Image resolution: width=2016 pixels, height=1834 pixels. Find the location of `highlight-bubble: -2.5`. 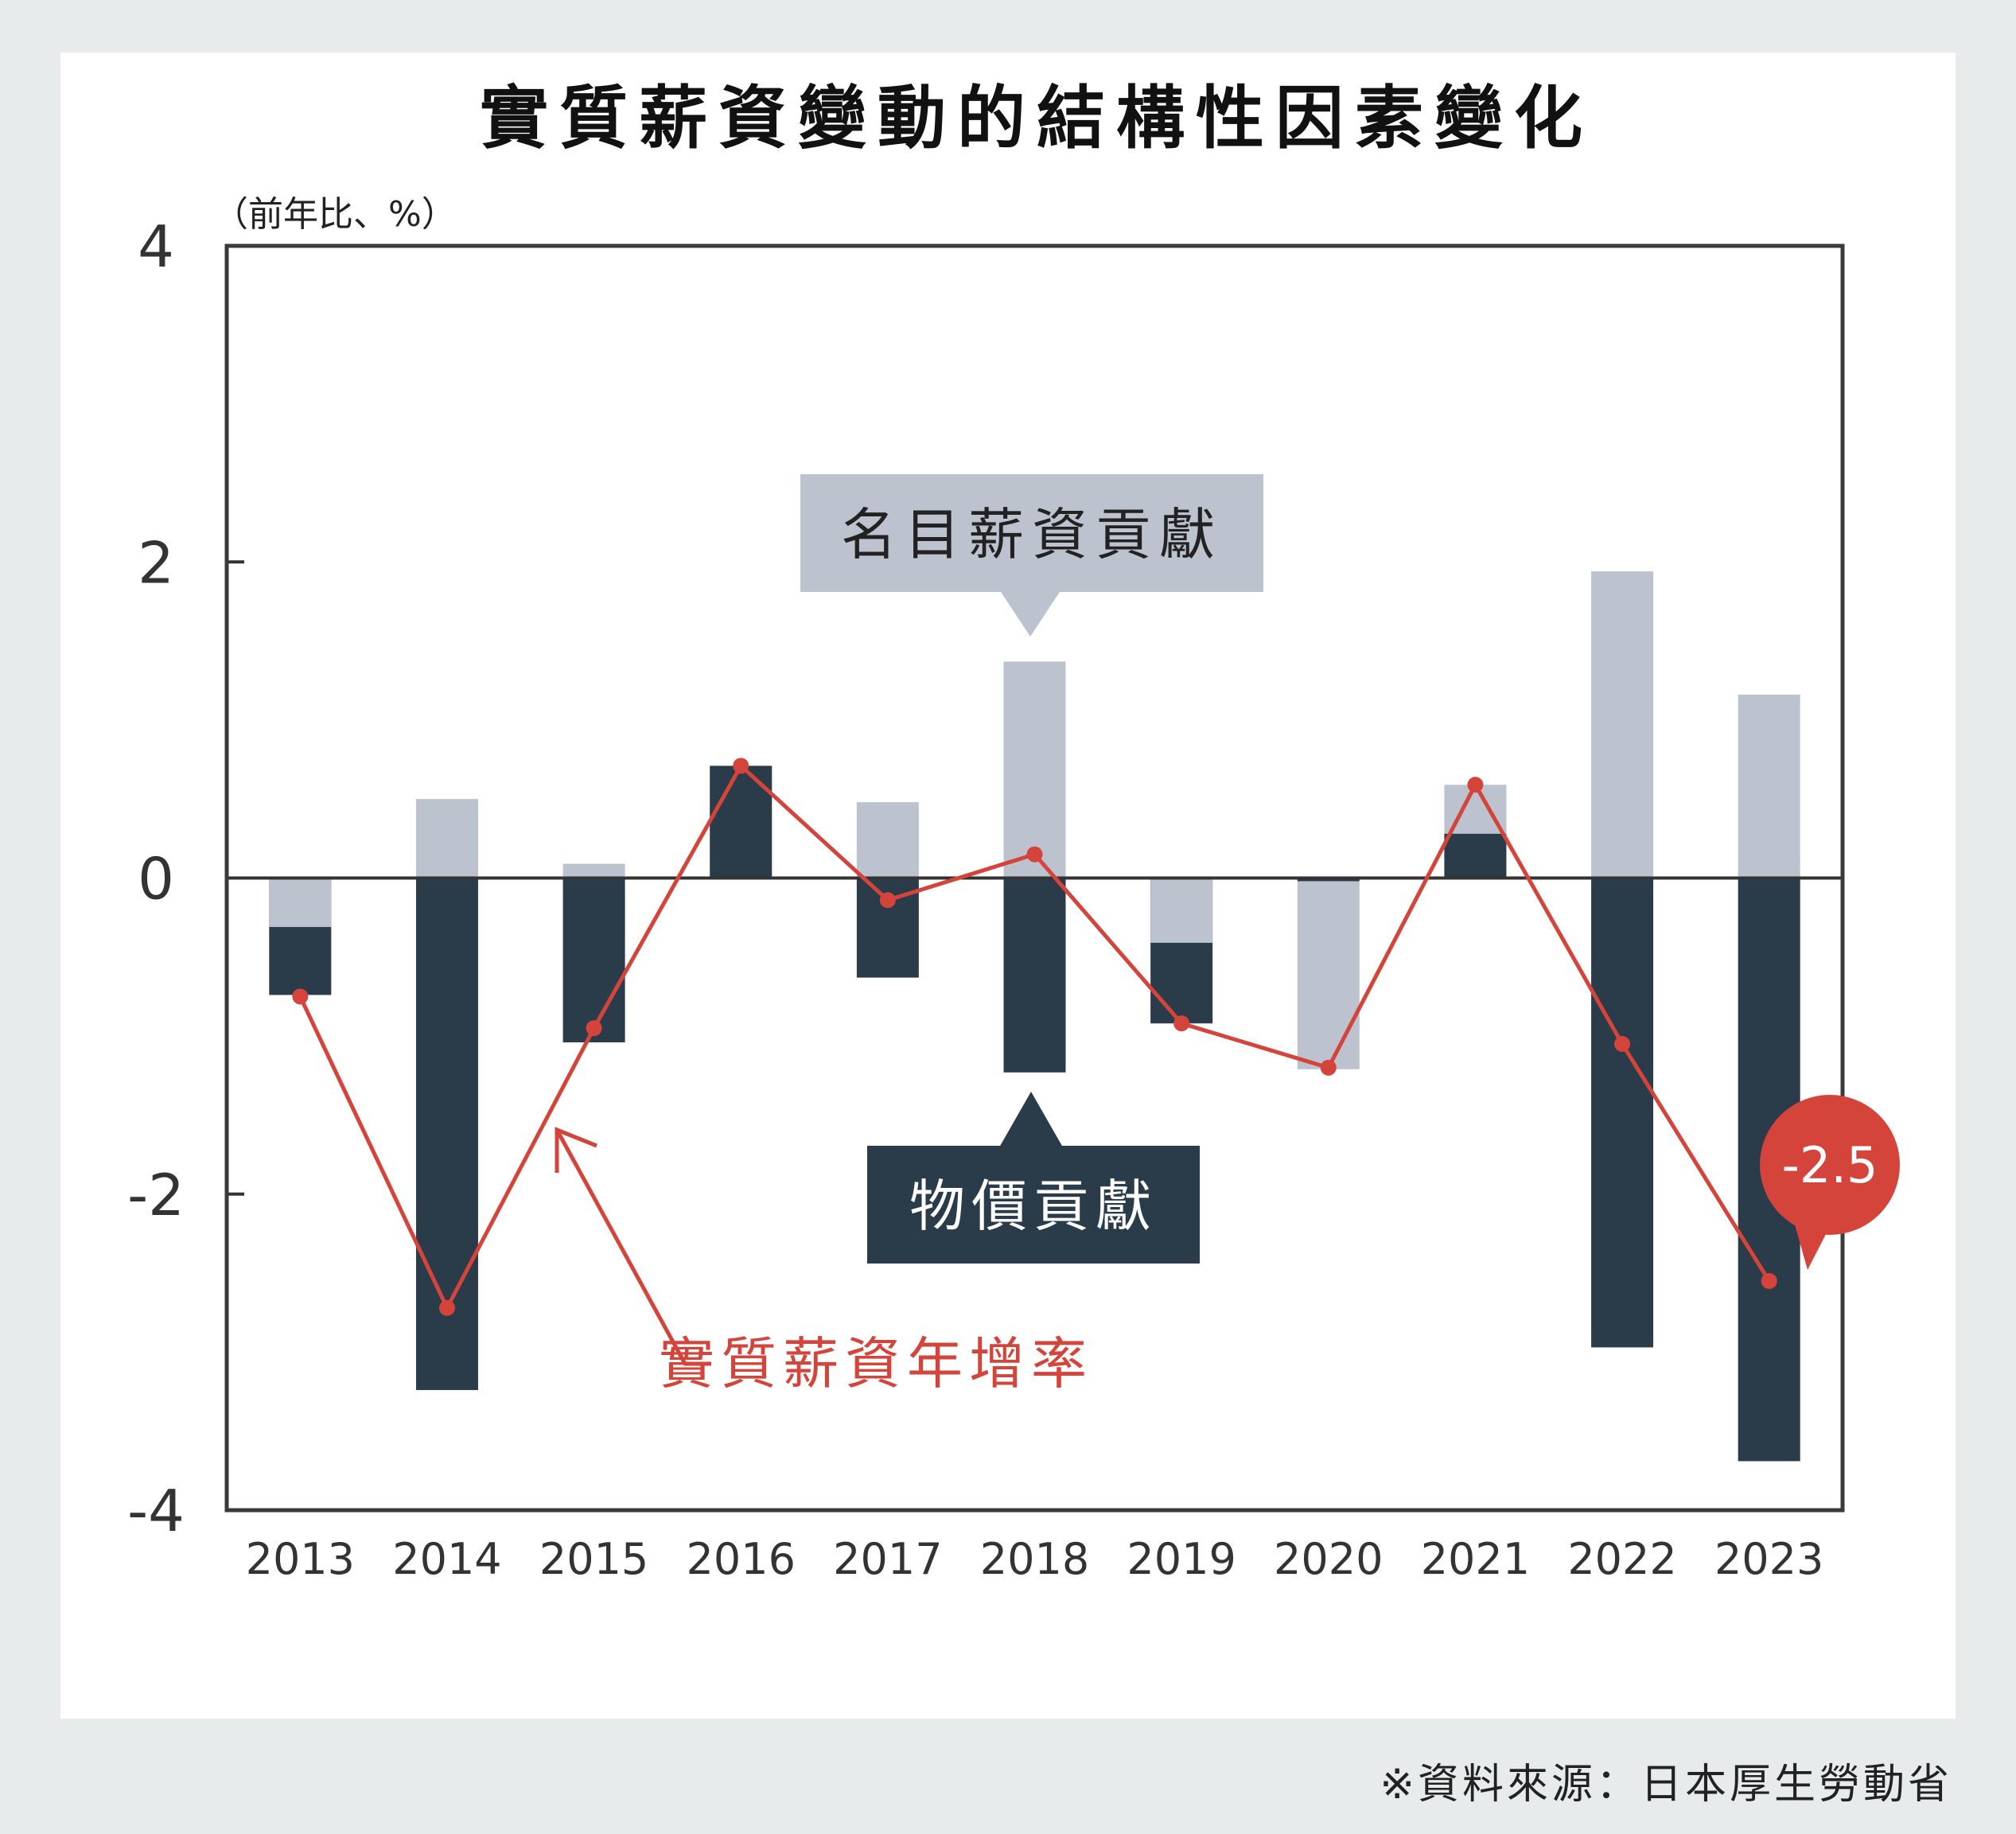

highlight-bubble: -2.5 is located at coordinates (1830, 1182).